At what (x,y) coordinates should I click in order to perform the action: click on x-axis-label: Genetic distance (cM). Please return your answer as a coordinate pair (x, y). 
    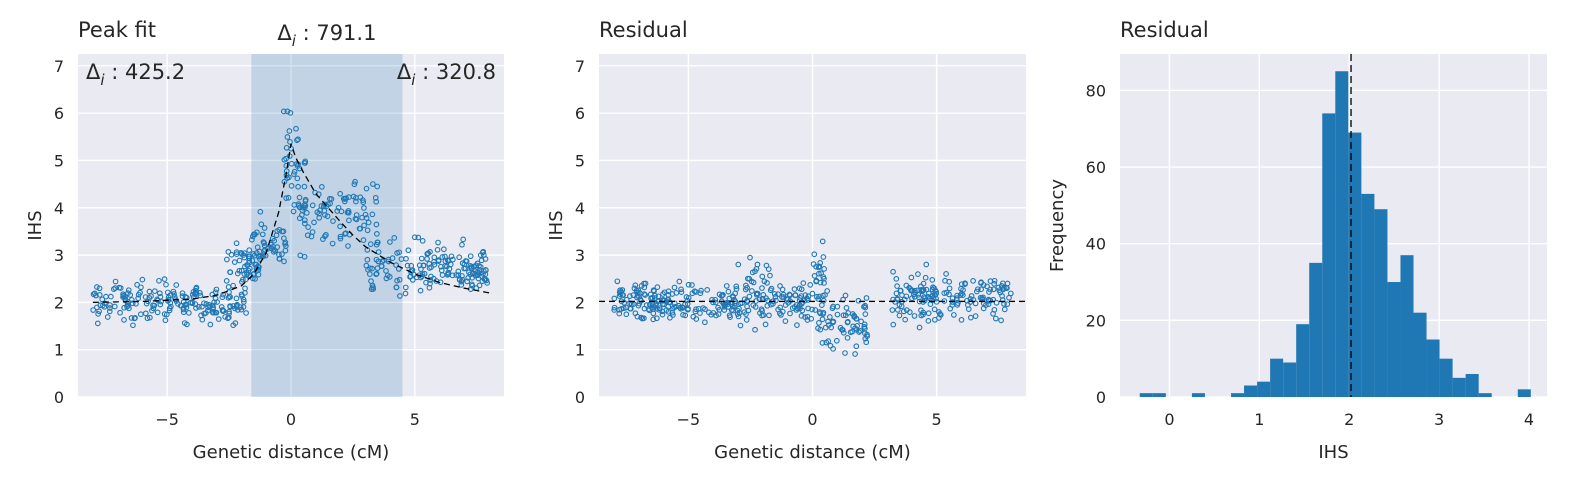
    Looking at the image, I should click on (291, 452).